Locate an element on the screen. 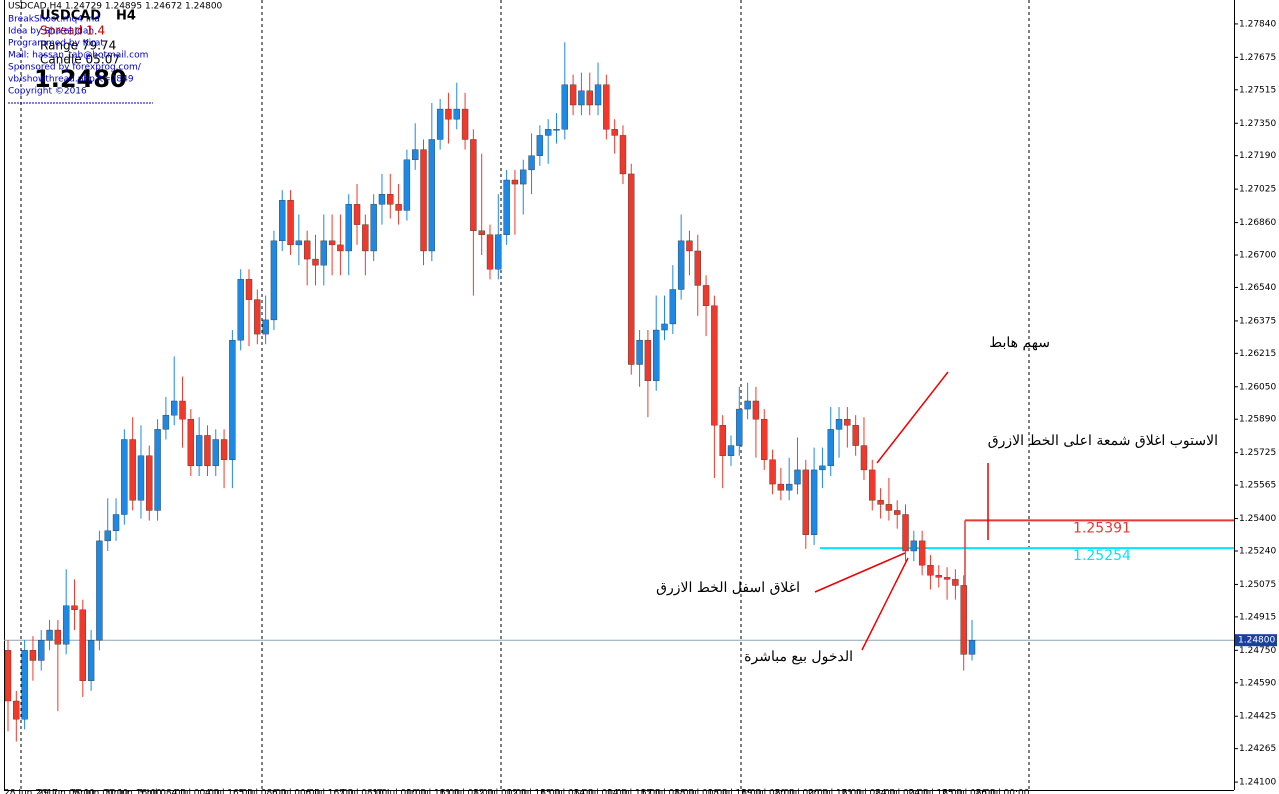 The height and width of the screenshot is (794, 1279). current-price-label: 1.24800 is located at coordinates (1256, 641).